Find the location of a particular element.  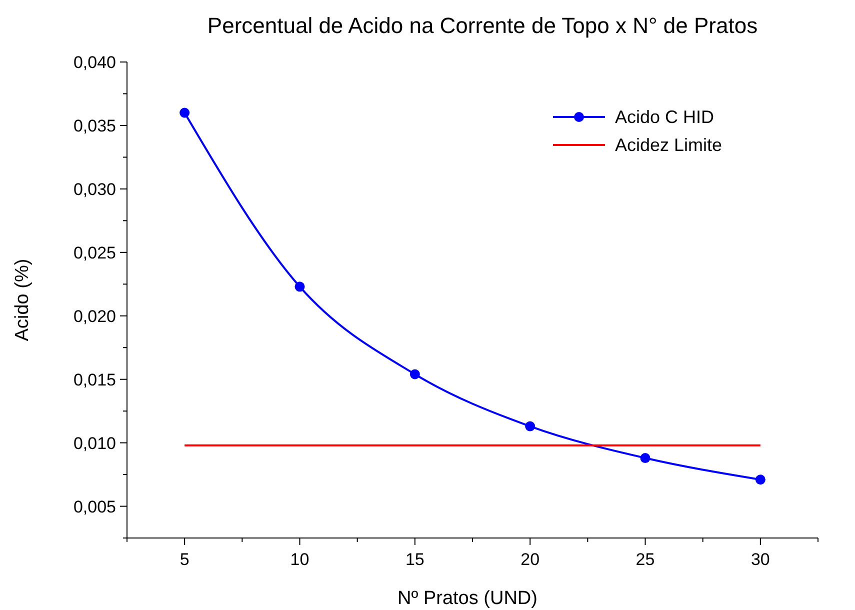

legend-label: Acido C HID is located at coordinates (664, 117).